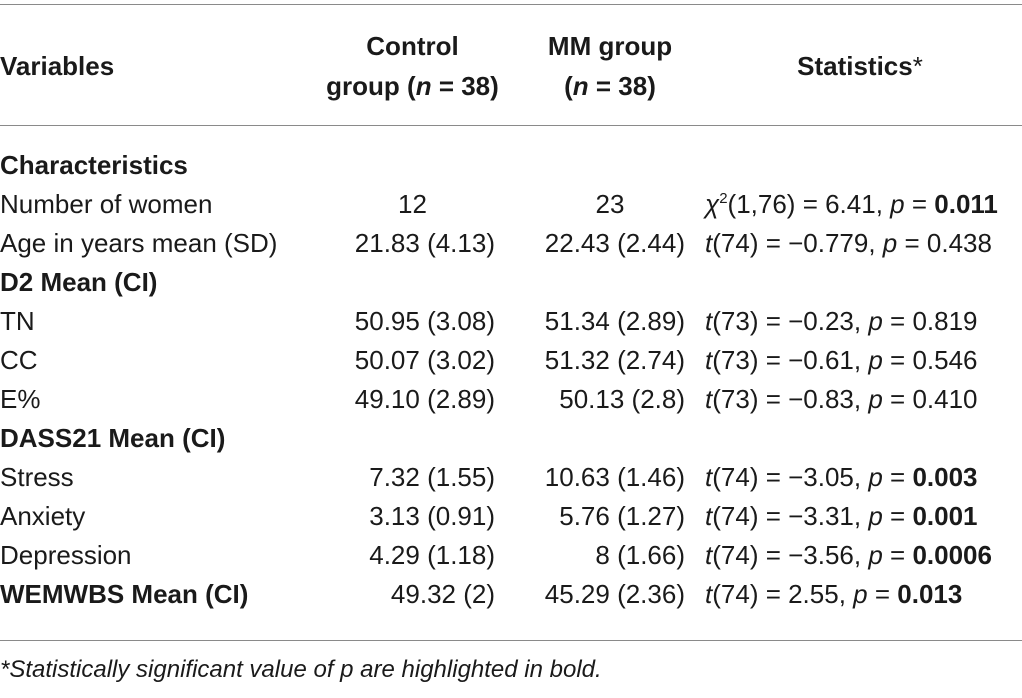 The image size is (1022, 698). What do you see at coordinates (424, 399) in the screenshot?
I see `control-value: 49.10 (2.89)` at bounding box center [424, 399].